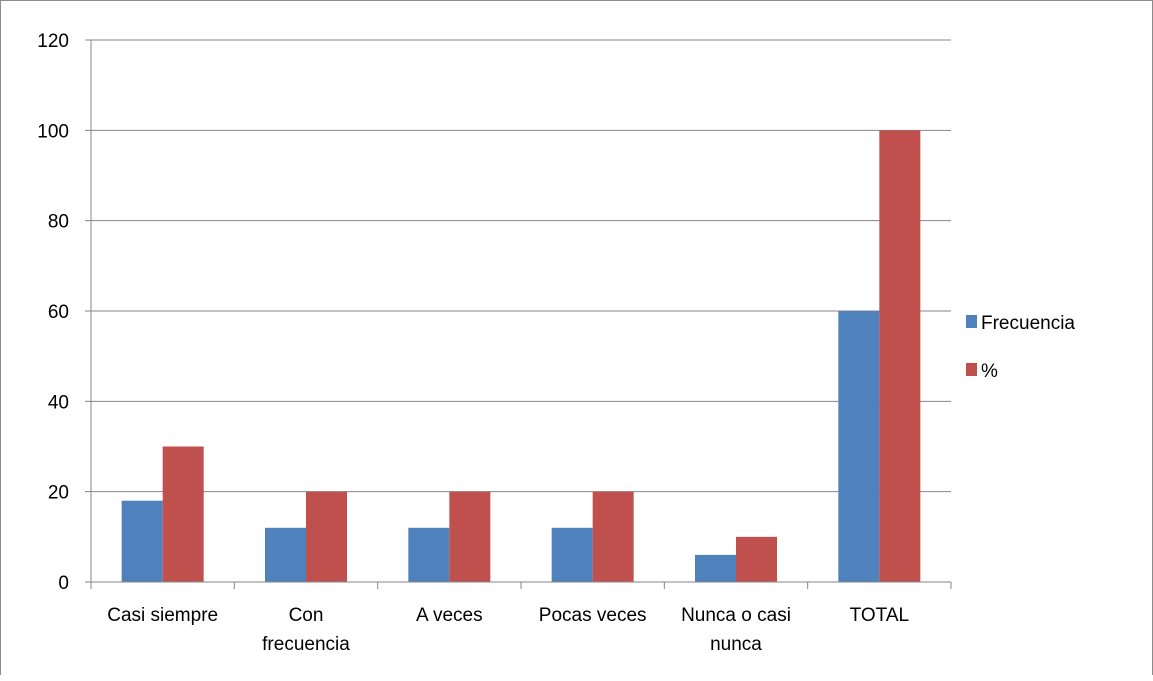 This screenshot has width=1153, height=681. Describe the element at coordinates (879, 615) in the screenshot. I see `x-tick-label: TOTAL` at that location.